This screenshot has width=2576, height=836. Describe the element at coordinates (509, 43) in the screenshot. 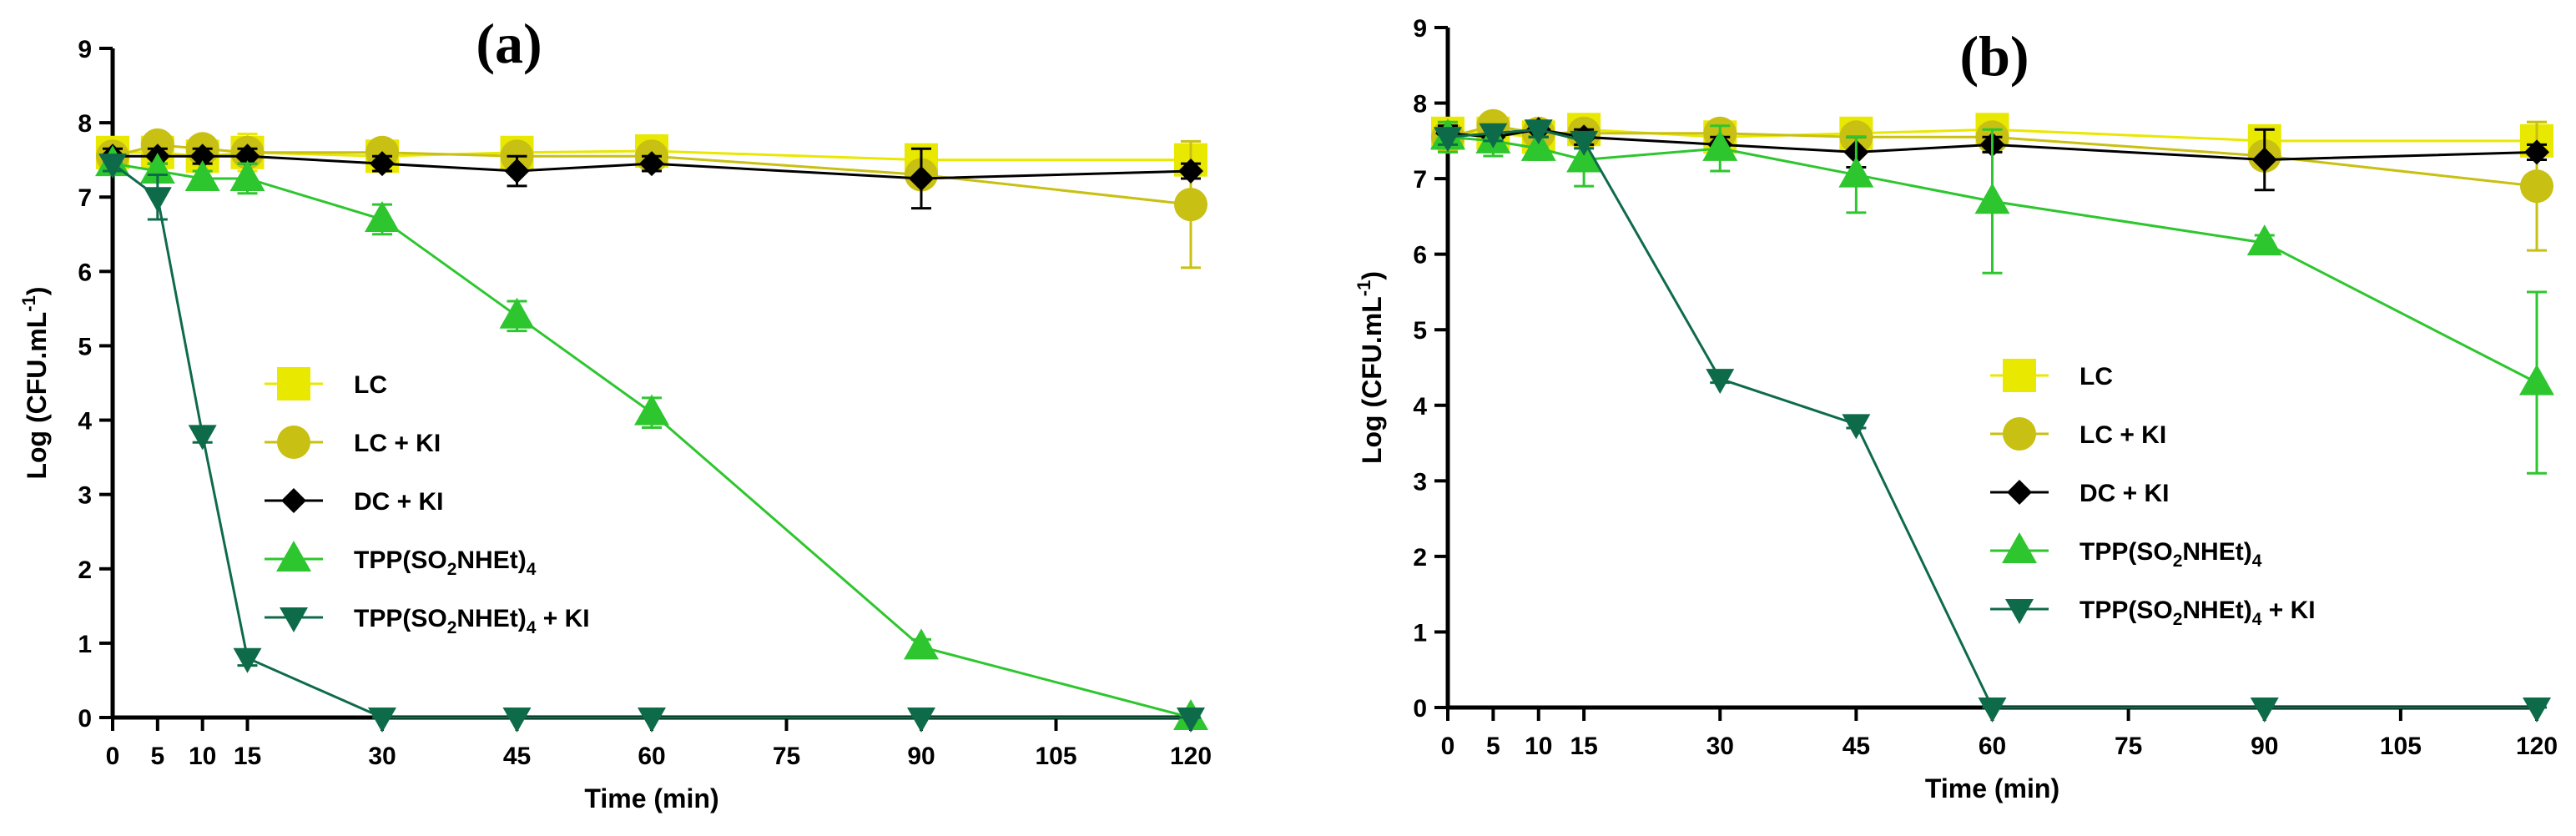

I see `panel-label-a: (a)` at that location.